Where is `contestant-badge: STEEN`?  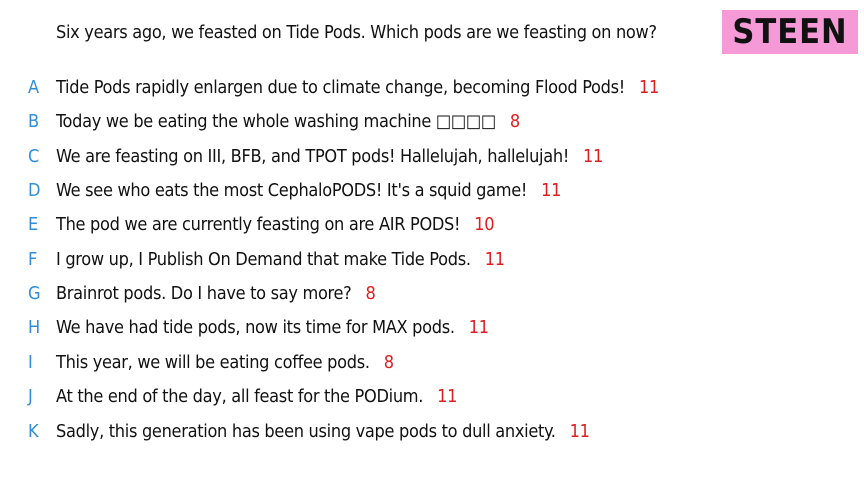
contestant-badge: STEEN is located at coordinates (790, 32).